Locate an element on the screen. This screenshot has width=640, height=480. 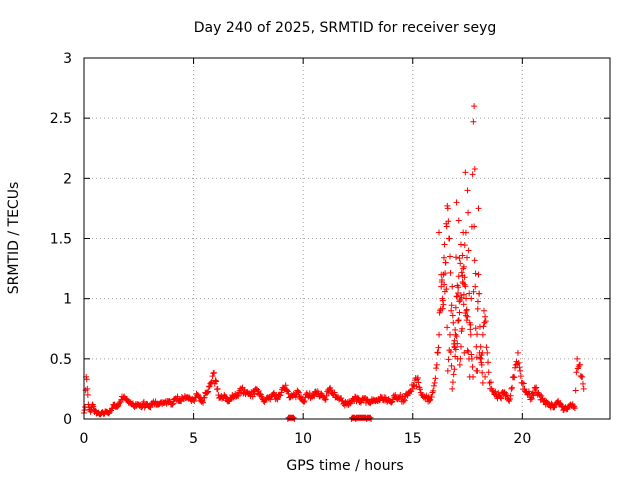
x-tick-label: 5 is located at coordinates (193, 439).